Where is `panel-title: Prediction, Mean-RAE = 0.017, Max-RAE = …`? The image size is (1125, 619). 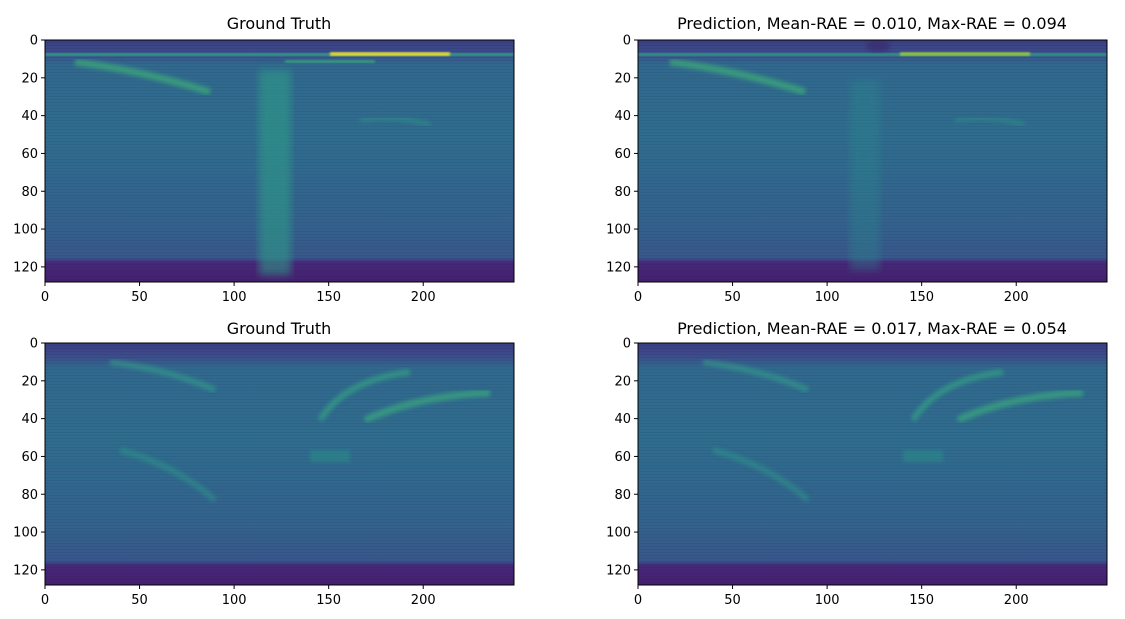 panel-title: Prediction, Mean-RAE = 0.017, Max-RAE = … is located at coordinates (872, 328).